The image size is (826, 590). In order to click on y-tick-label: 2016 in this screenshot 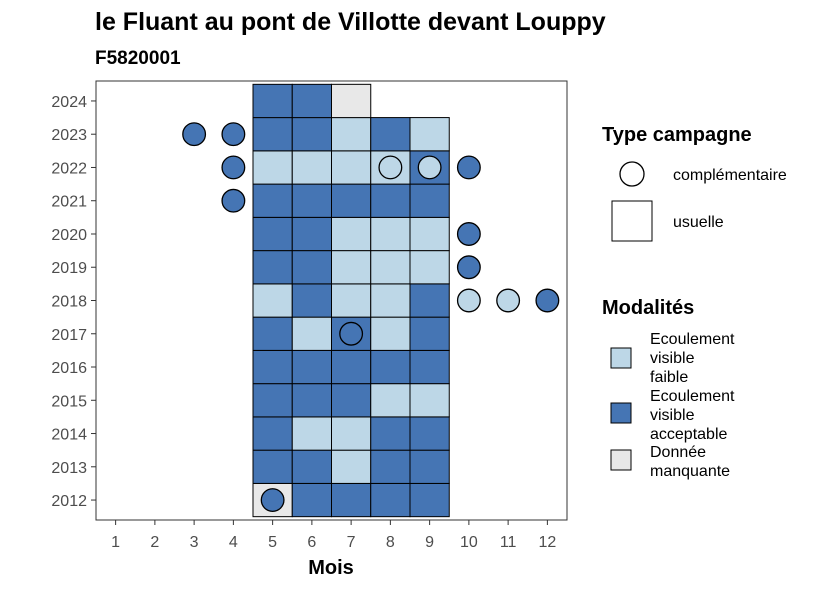, I will do `click(69, 368)`.